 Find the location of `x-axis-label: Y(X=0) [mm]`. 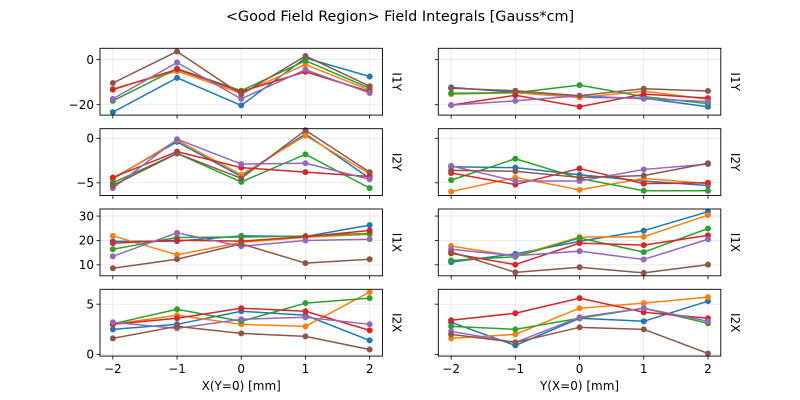

x-axis-label: Y(X=0) [mm] is located at coordinates (579, 386).